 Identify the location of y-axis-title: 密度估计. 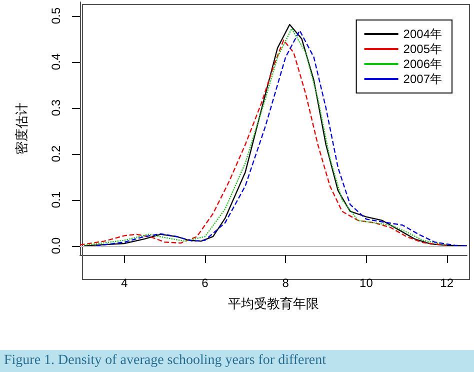
(21, 128).